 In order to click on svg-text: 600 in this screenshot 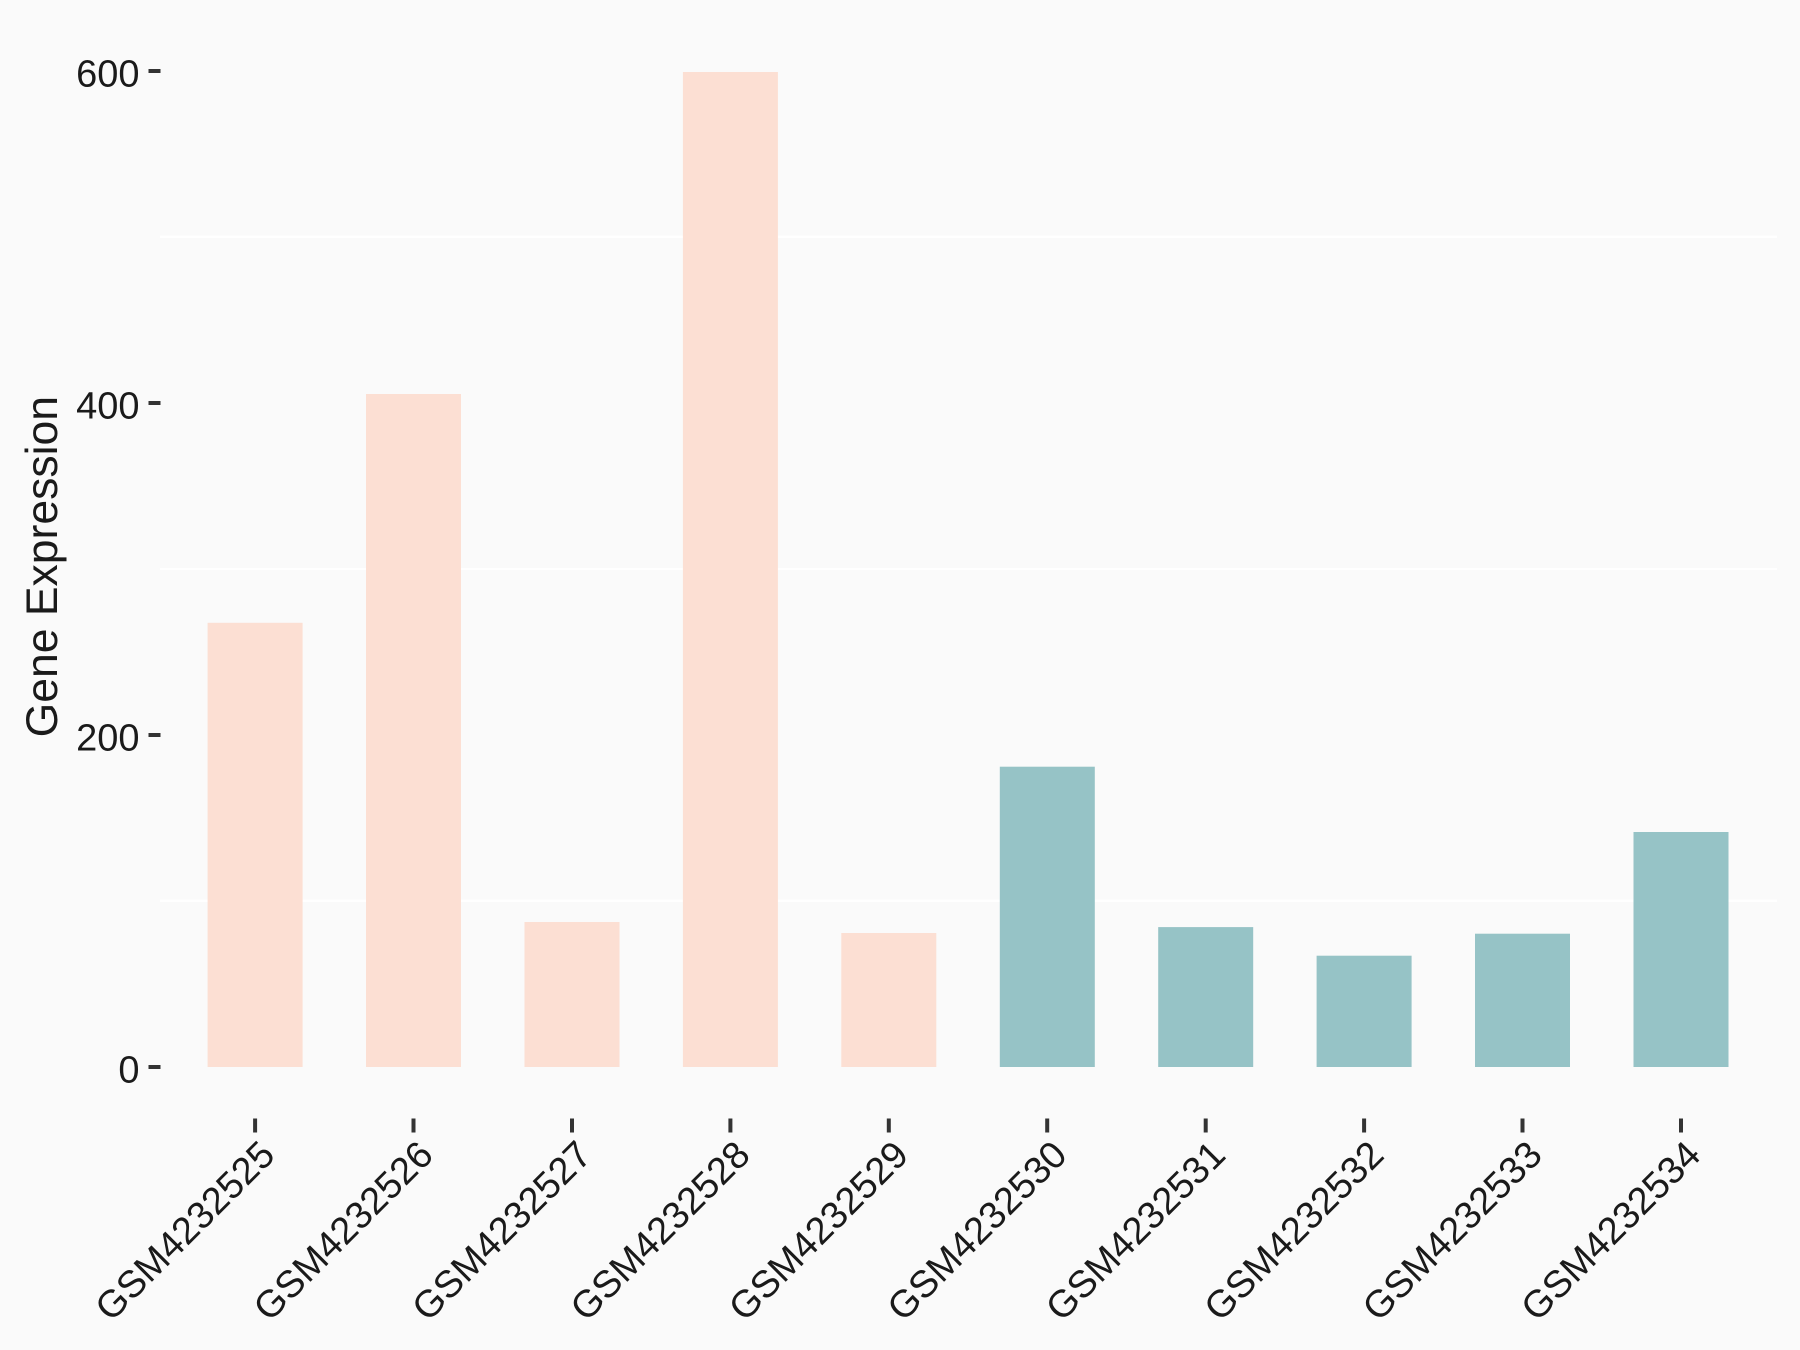, I will do `click(107, 75)`.